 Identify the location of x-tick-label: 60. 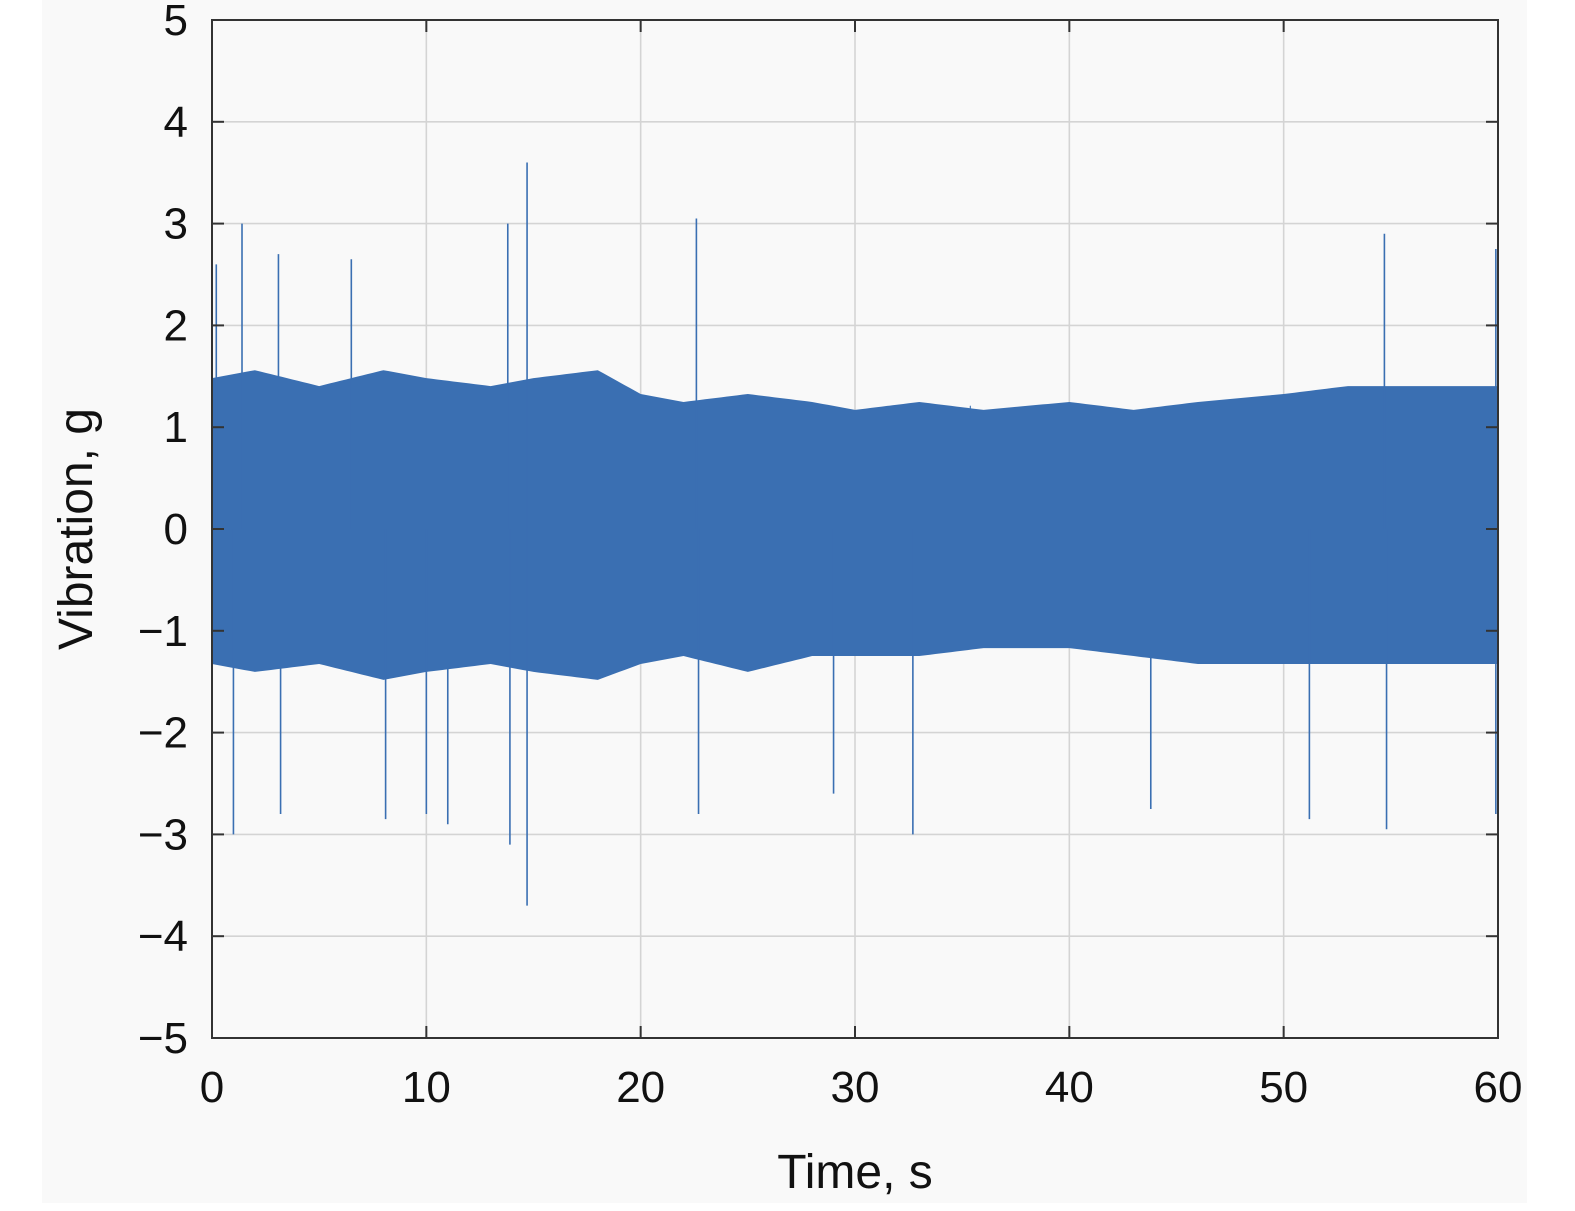
(1498, 1087).